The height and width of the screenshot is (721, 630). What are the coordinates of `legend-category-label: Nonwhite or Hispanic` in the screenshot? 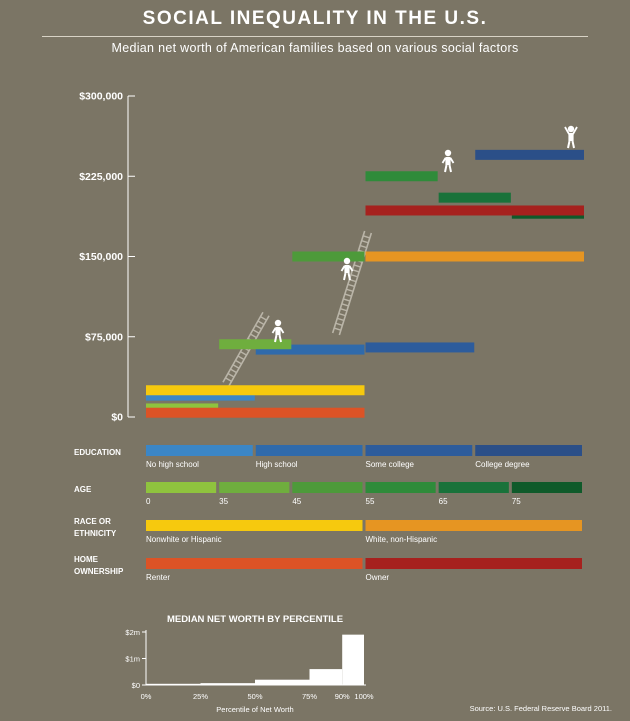 It's located at (184, 539).